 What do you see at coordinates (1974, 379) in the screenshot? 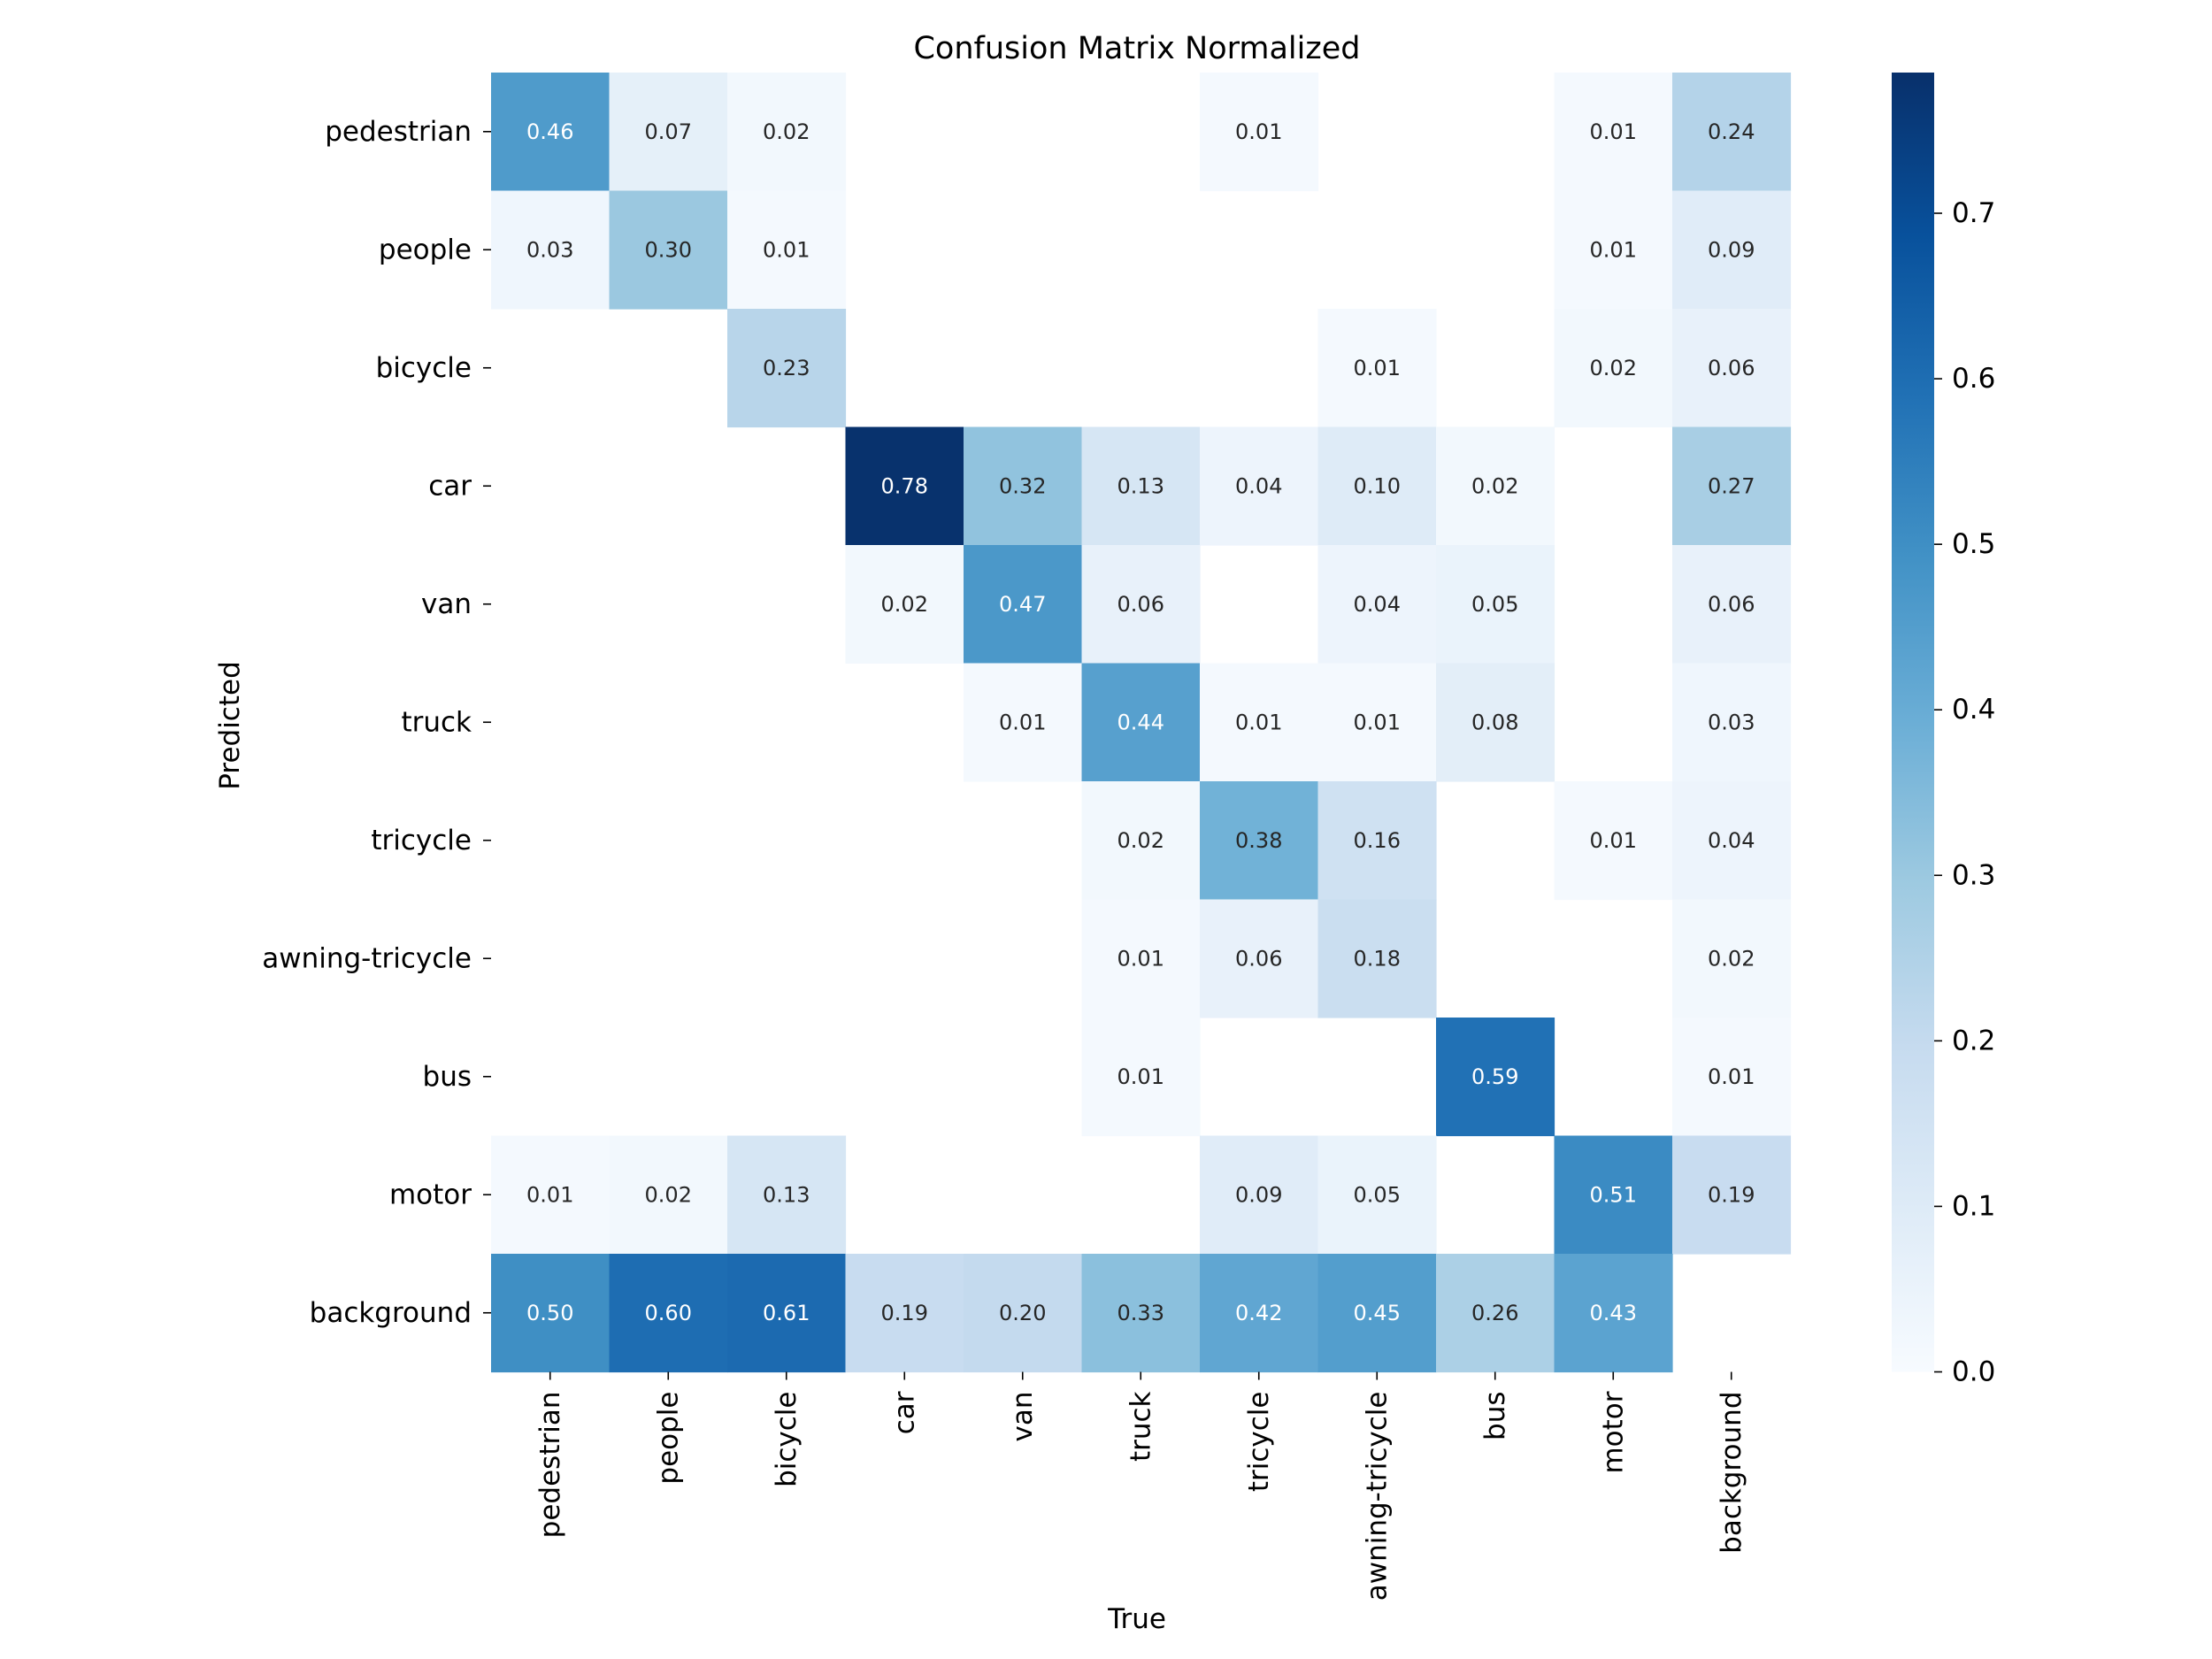
I see `colorbar-tick-label: 0.6` at bounding box center [1974, 379].